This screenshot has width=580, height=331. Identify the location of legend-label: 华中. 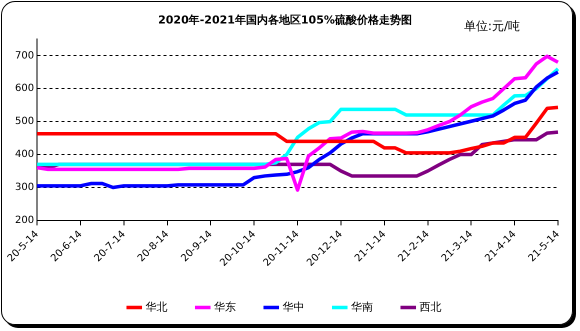
(293, 307).